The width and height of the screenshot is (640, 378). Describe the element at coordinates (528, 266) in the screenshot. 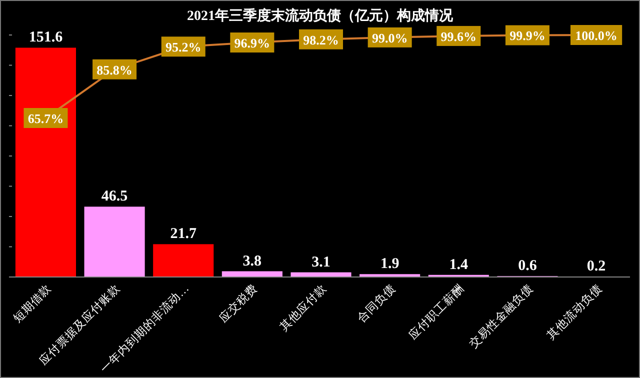

I see `data-label: 0.6` at that location.